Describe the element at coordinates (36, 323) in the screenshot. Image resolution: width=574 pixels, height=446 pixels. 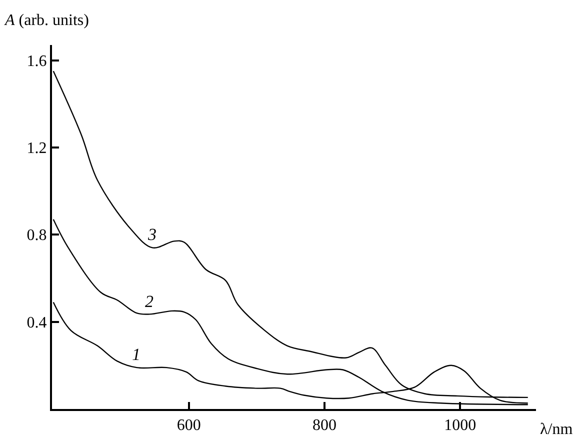
I see `y-tick-label: 0.4` at that location.